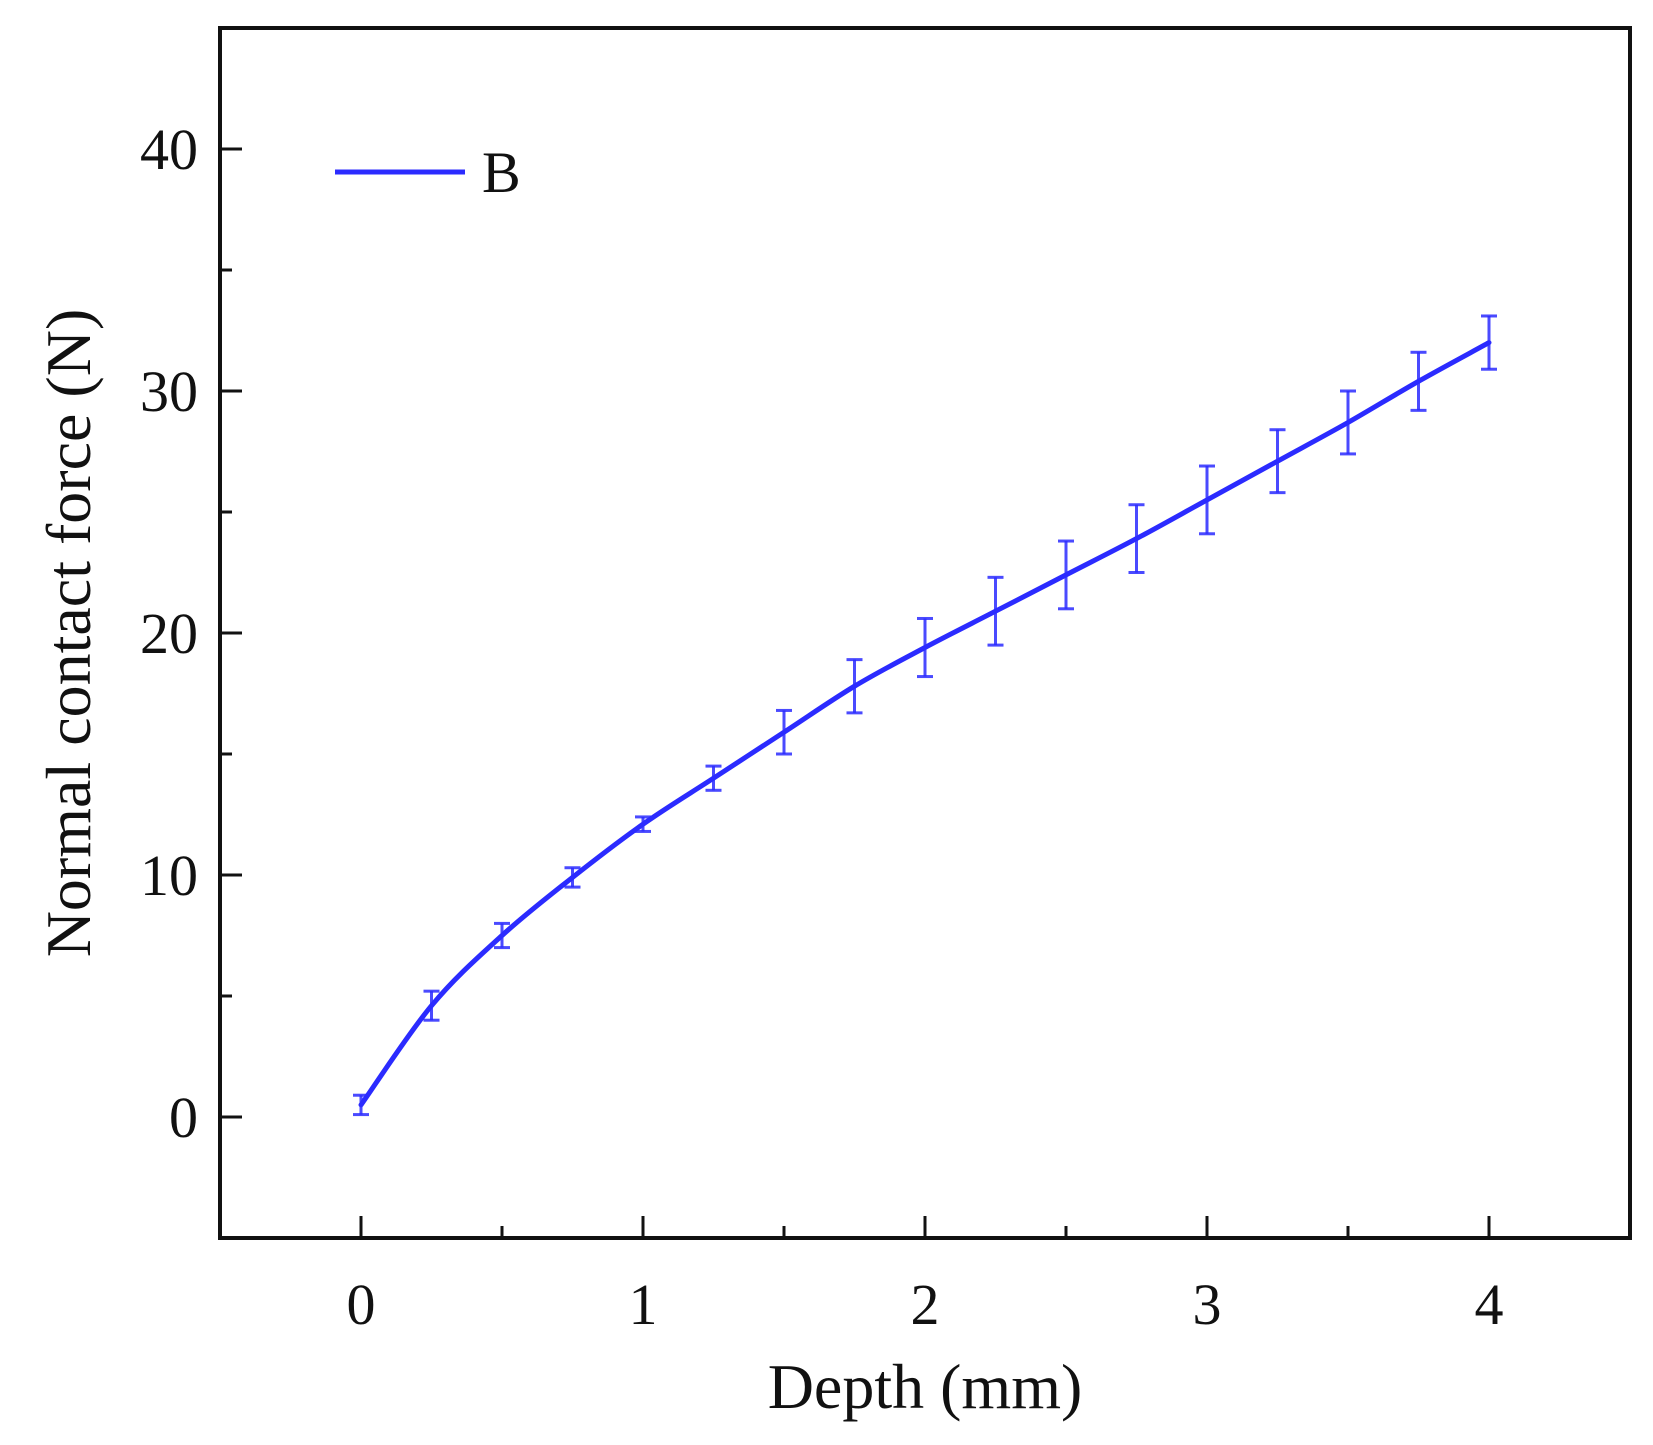  Describe the element at coordinates (1489, 1304) in the screenshot. I see `x-tick-label: 4` at that location.